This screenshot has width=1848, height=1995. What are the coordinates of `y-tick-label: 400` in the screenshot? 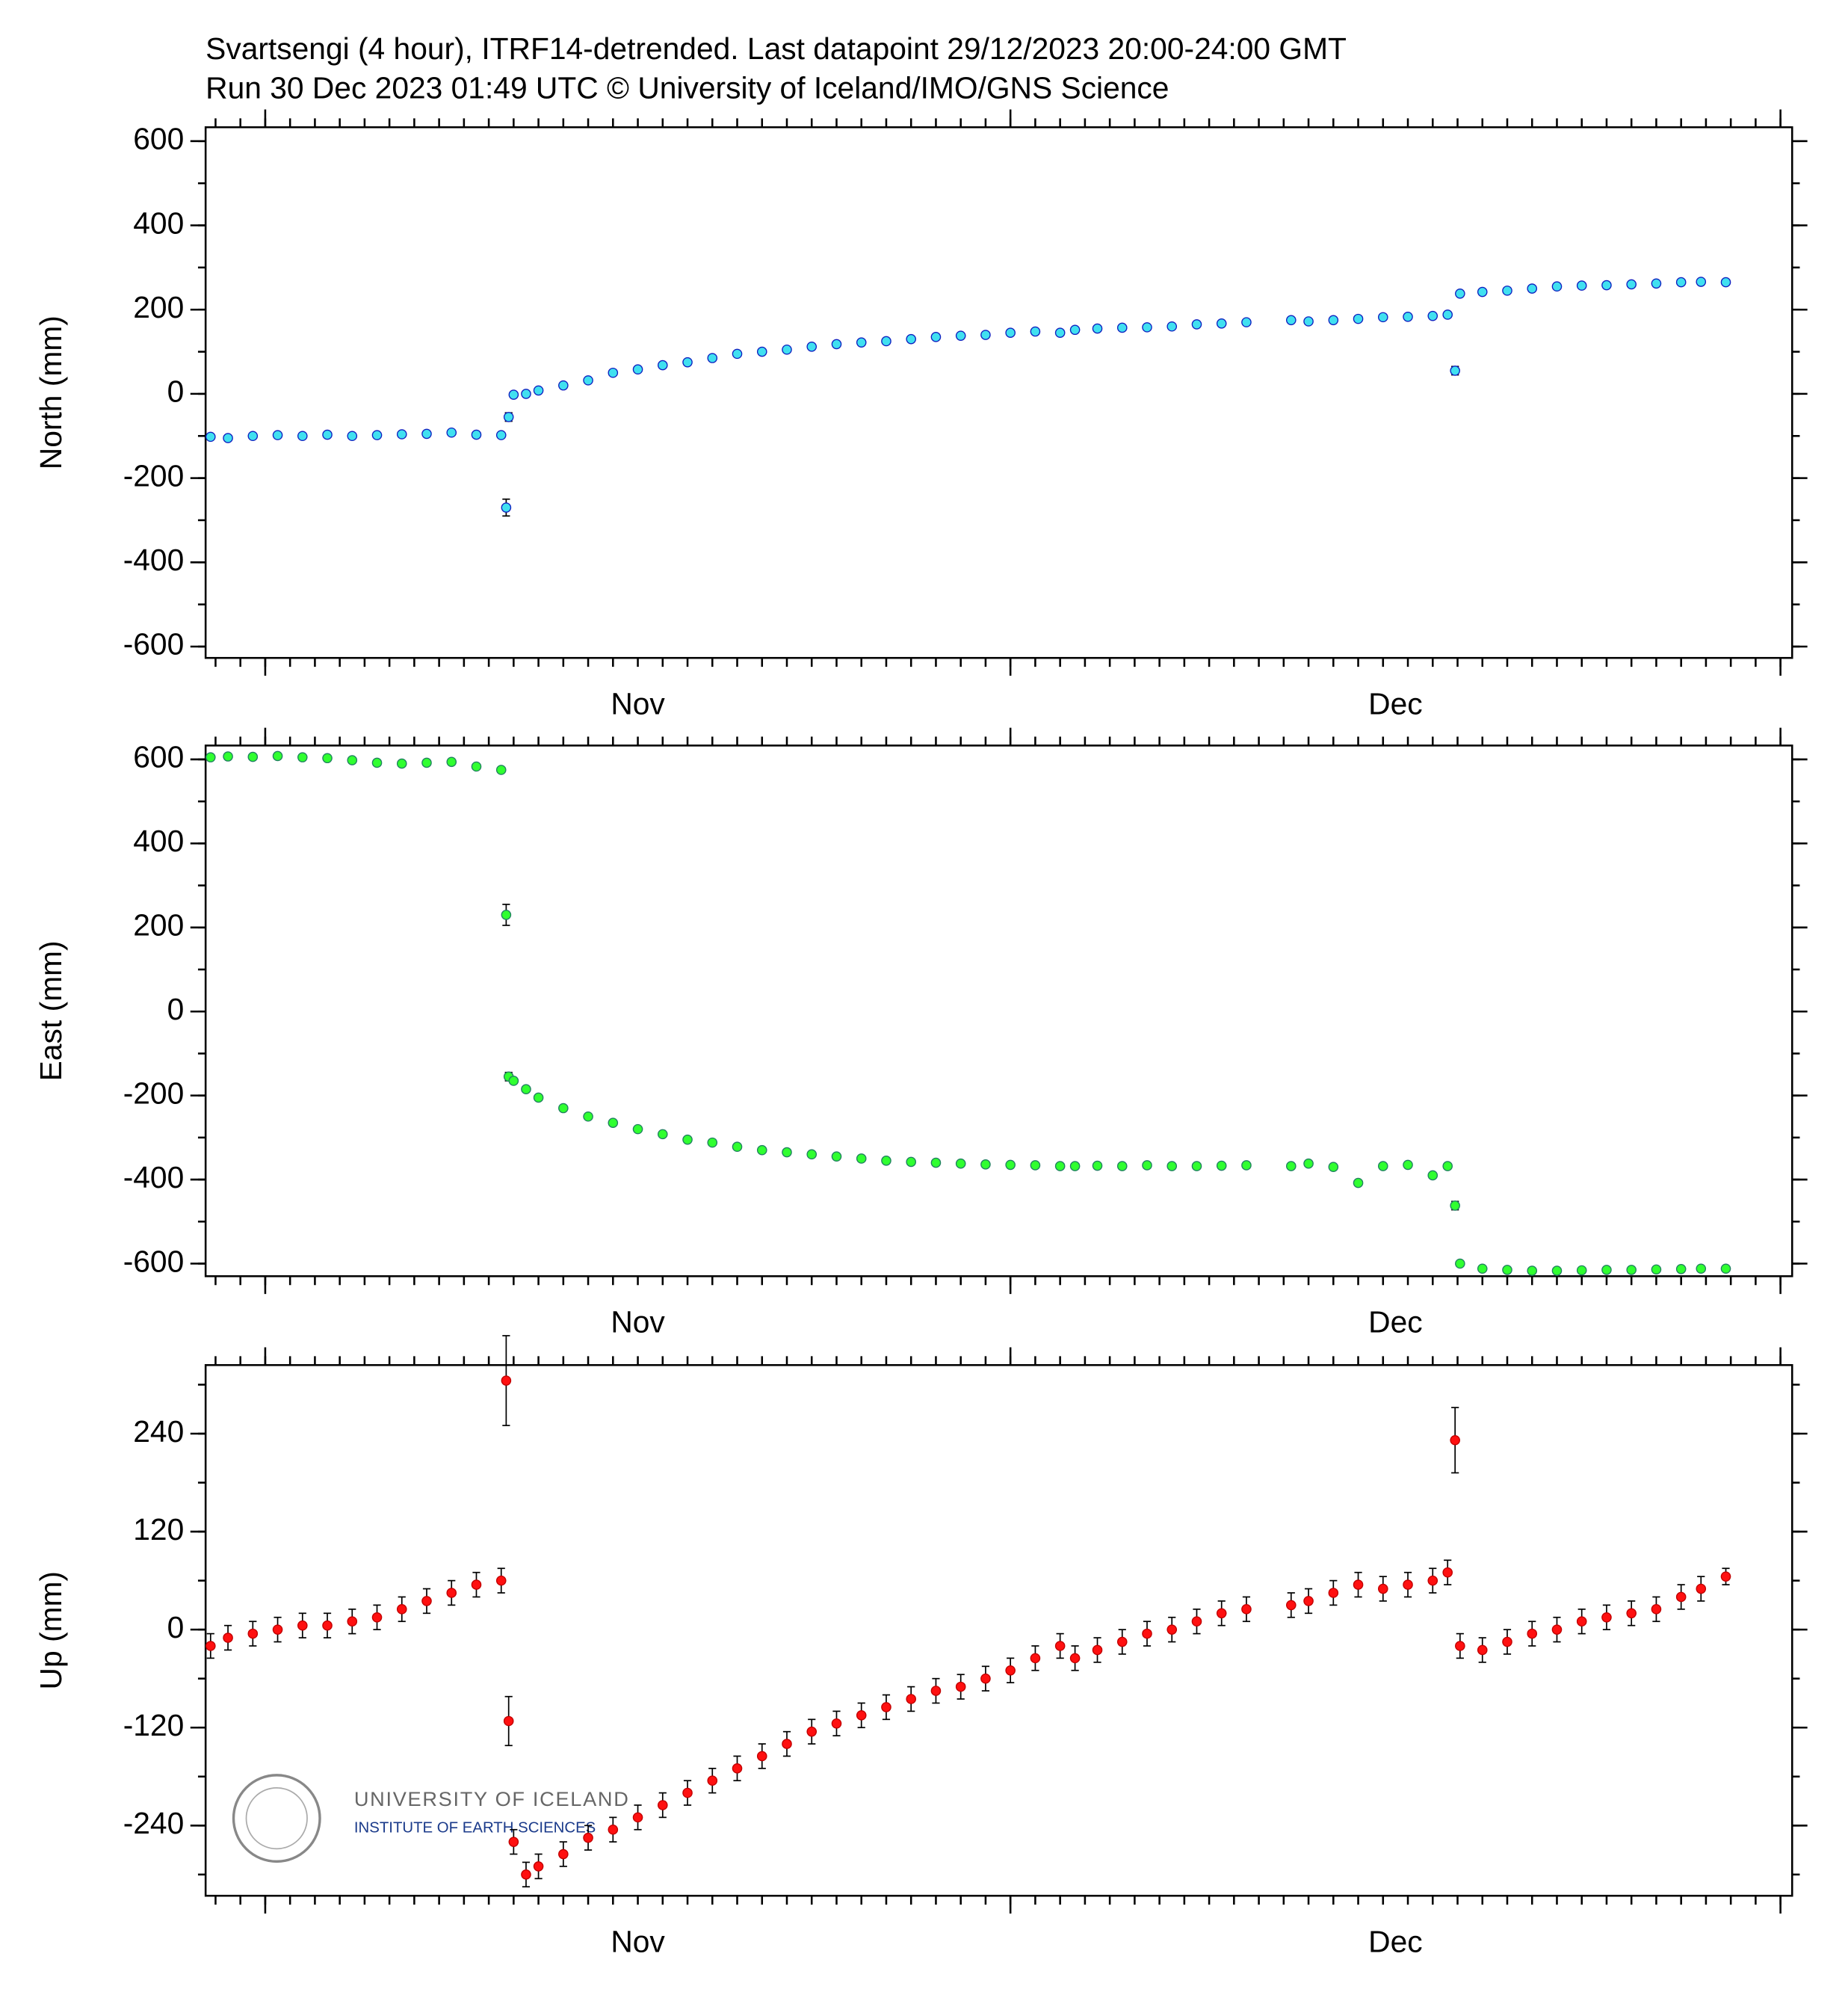 It's located at (158, 223).